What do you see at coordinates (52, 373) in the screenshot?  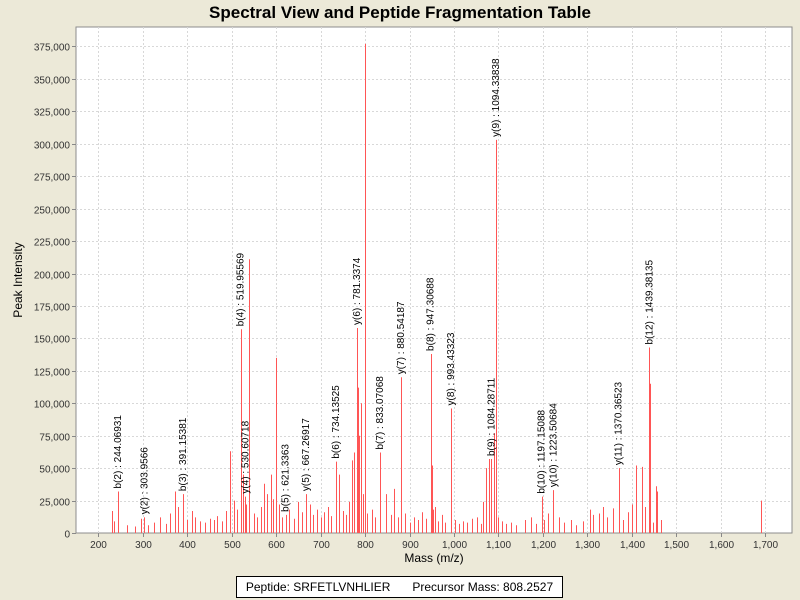 I see `y-tick-label: 125,000` at bounding box center [52, 373].